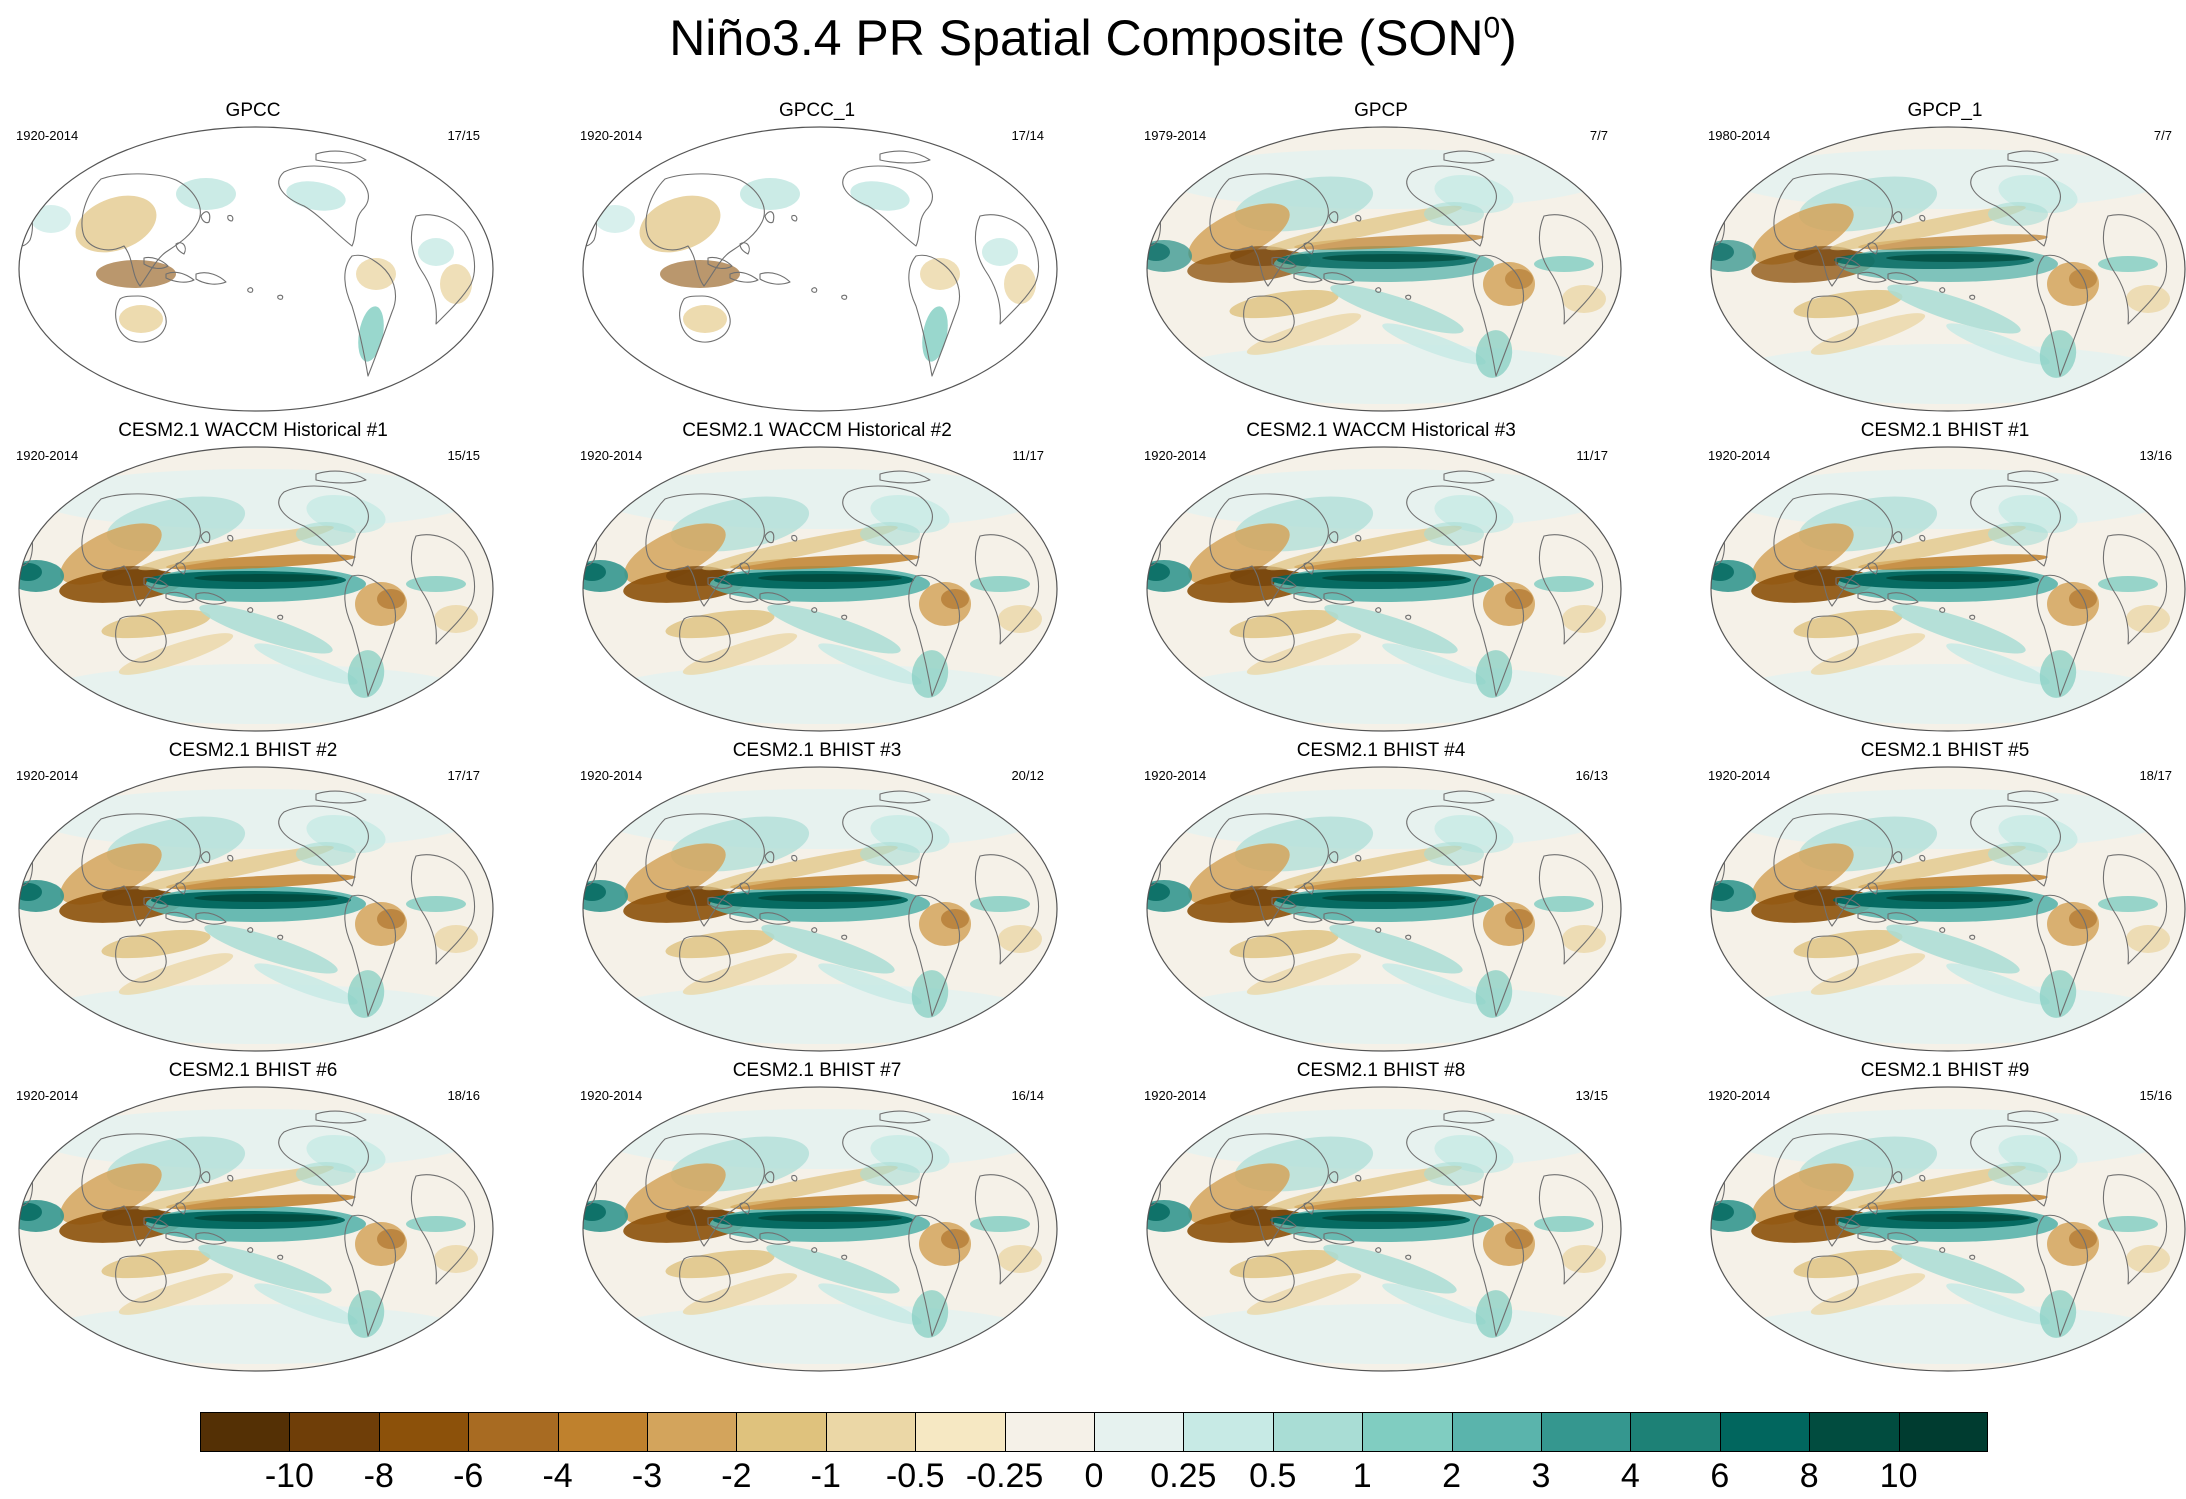 Image resolution: width=2186 pixels, height=1499 pixels. Describe the element at coordinates (1945, 1070) in the screenshot. I see `panel-title: CESM2.1 BHIST #9` at that location.